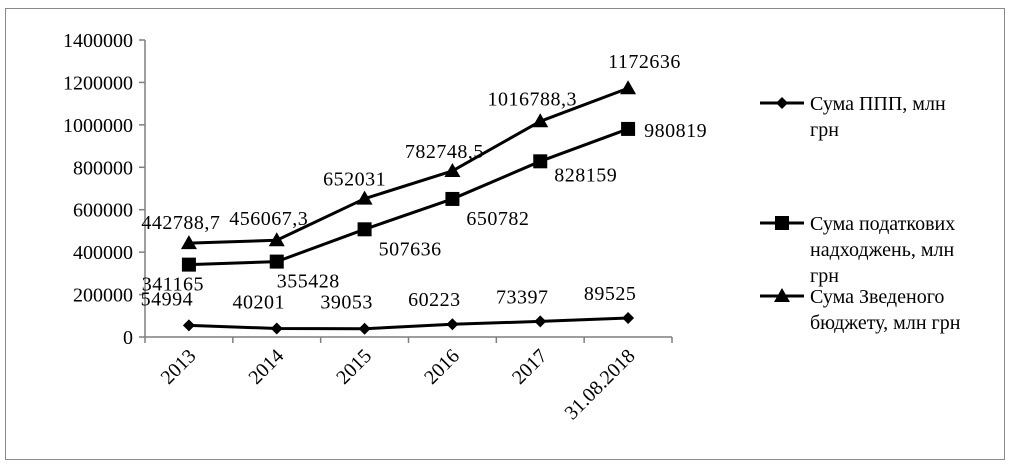 The height and width of the screenshot is (468, 1014). I want to click on data-label: 650782, so click(497, 219).